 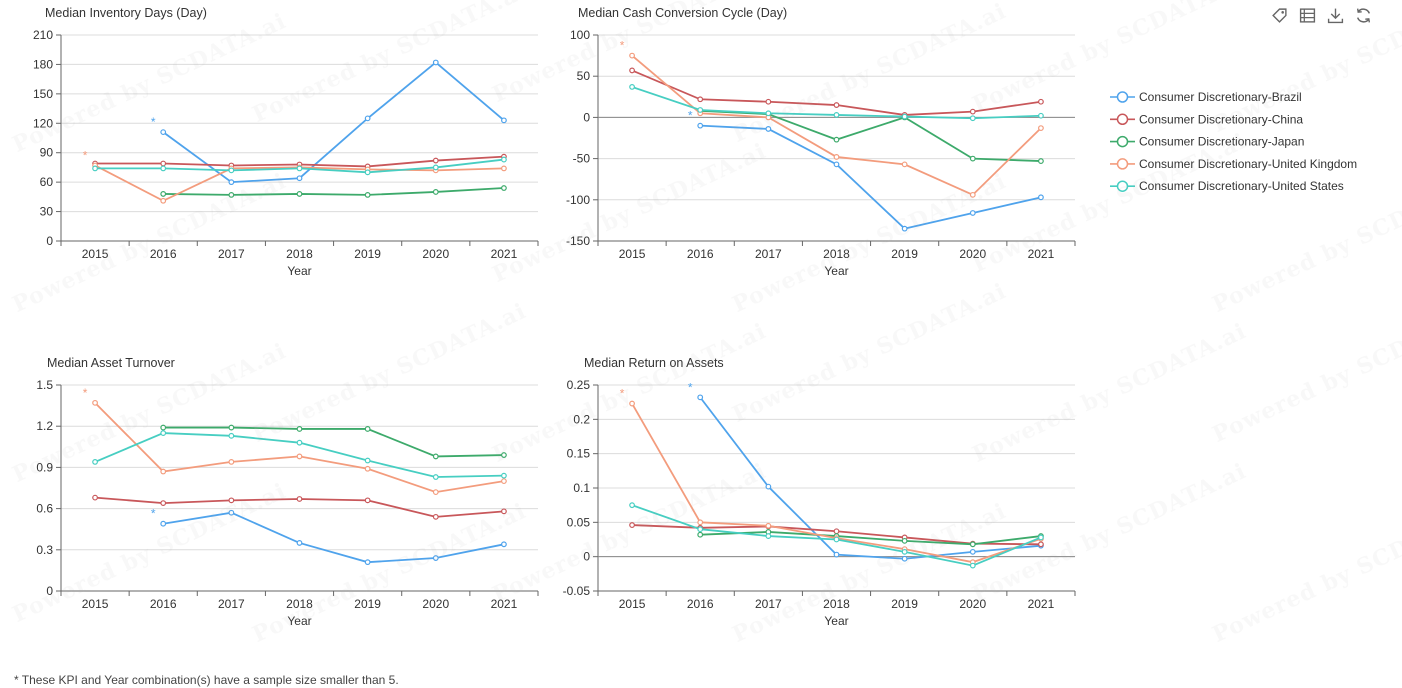 What do you see at coordinates (44, 385) in the screenshot?
I see `y-tick-label: 1.5` at bounding box center [44, 385].